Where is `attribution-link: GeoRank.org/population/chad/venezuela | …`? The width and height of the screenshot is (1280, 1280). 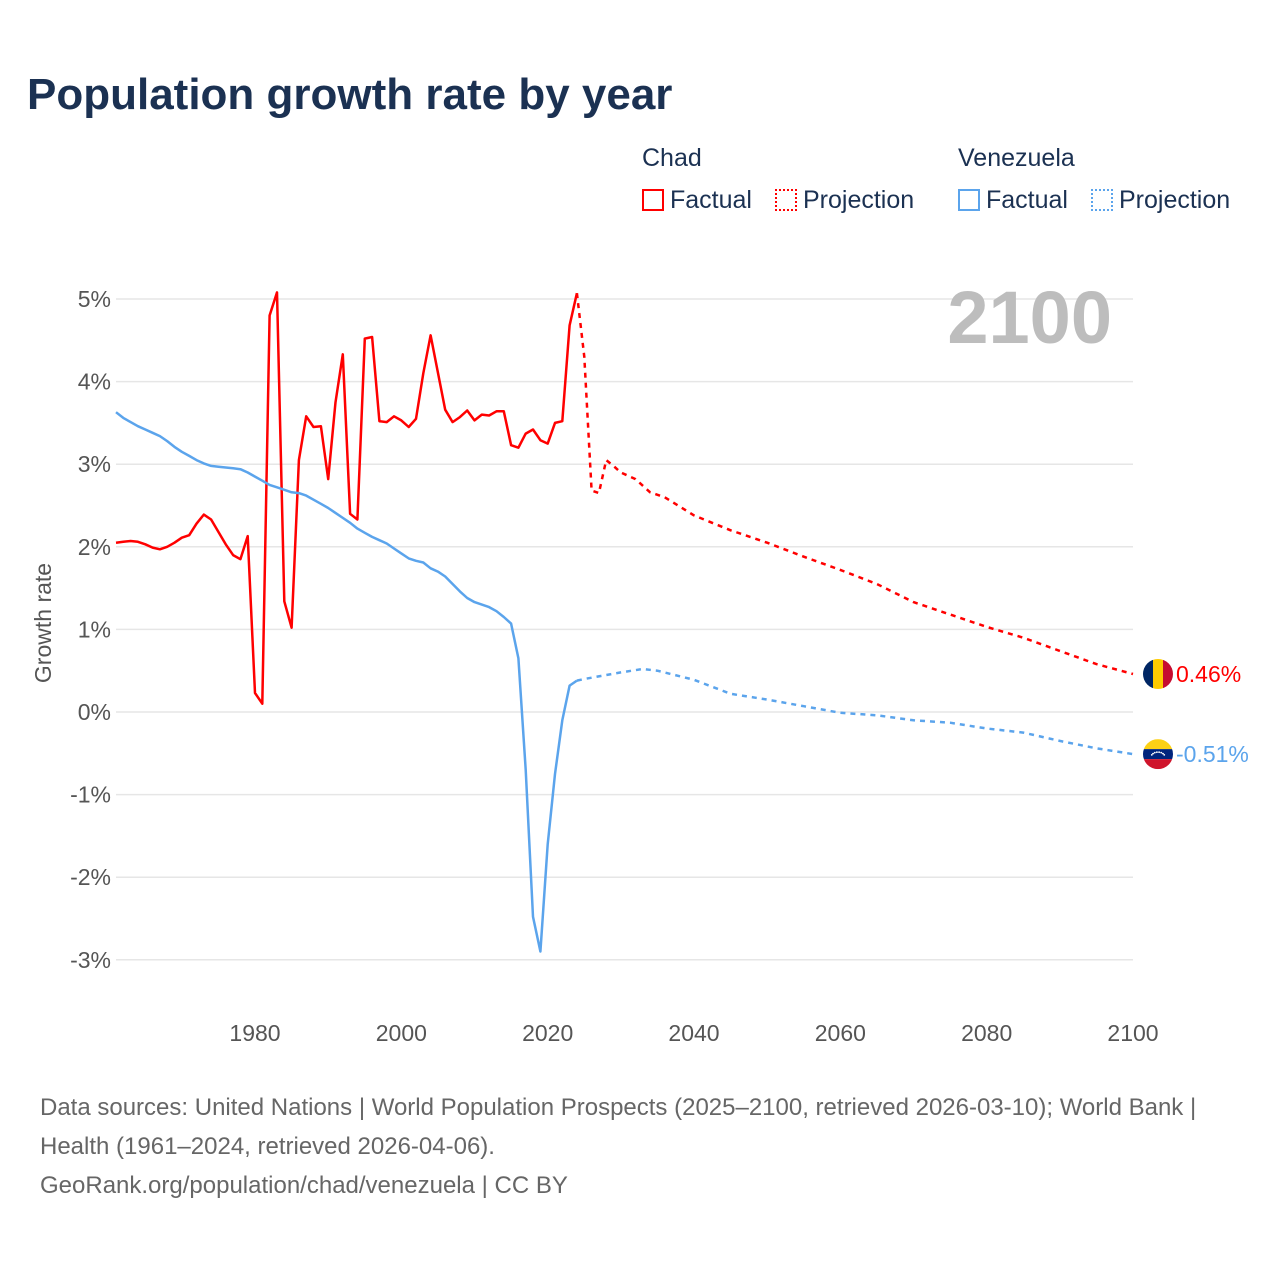
attribution-link: GeoRank.org/population/chad/venezuela | … is located at coordinates (304, 1185).